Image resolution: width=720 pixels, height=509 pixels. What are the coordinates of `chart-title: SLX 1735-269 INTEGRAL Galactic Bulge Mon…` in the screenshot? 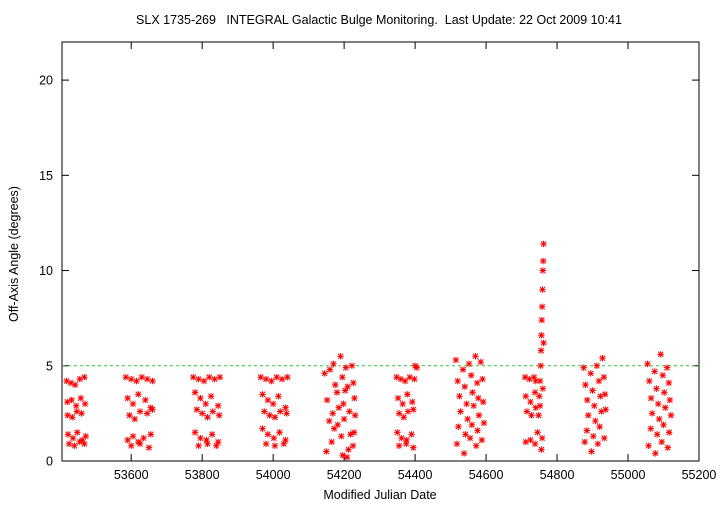 It's located at (379, 20).